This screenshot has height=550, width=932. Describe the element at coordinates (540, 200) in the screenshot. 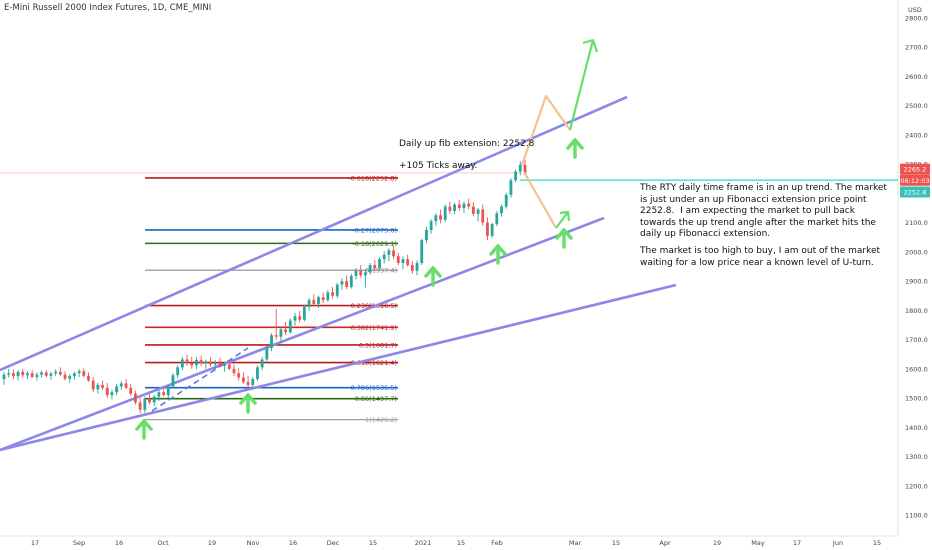

I see `projected-path-down` at that location.